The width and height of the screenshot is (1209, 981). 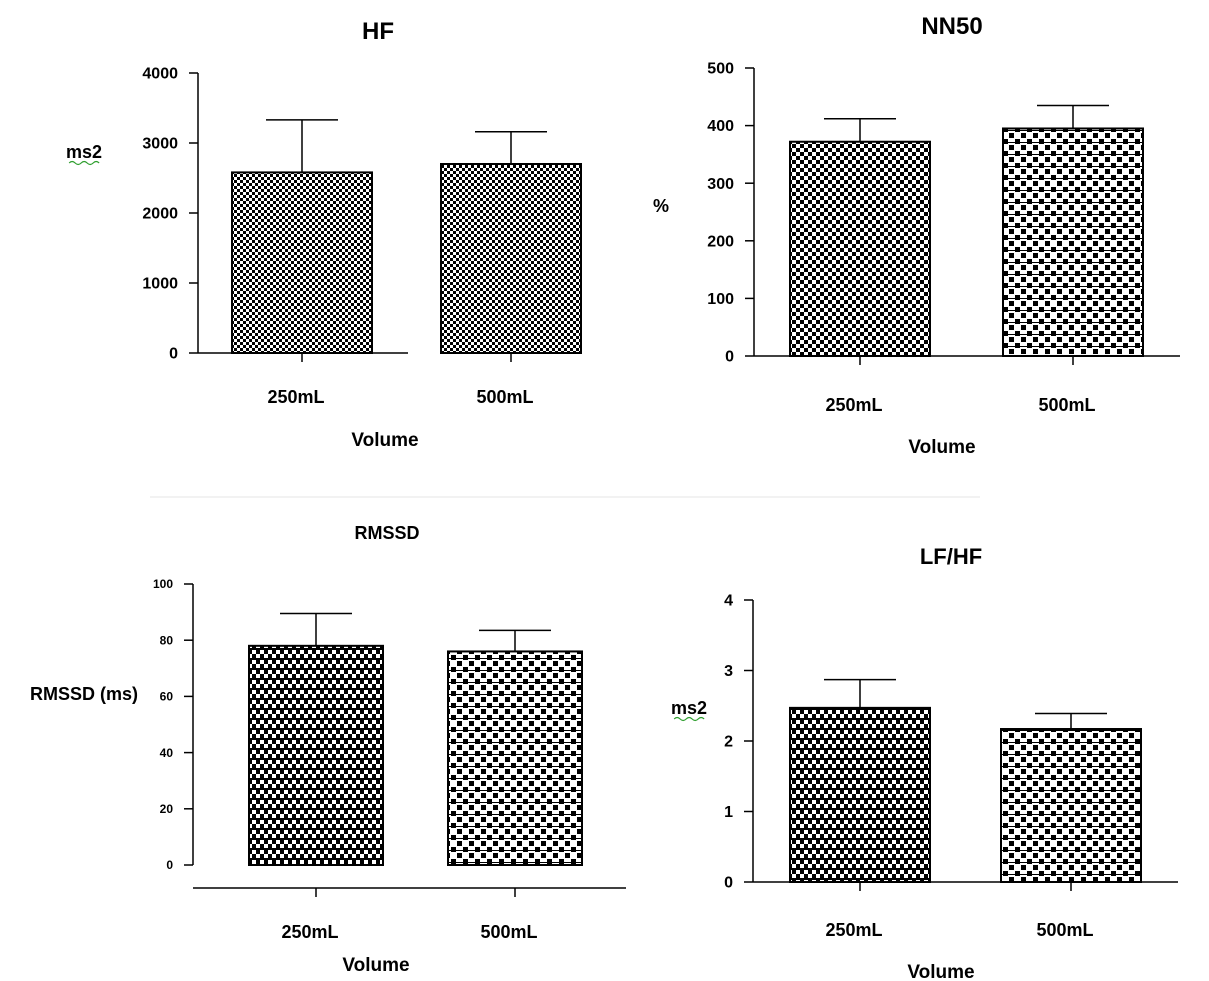 I want to click on panel-divider, so click(x=565, y=497).